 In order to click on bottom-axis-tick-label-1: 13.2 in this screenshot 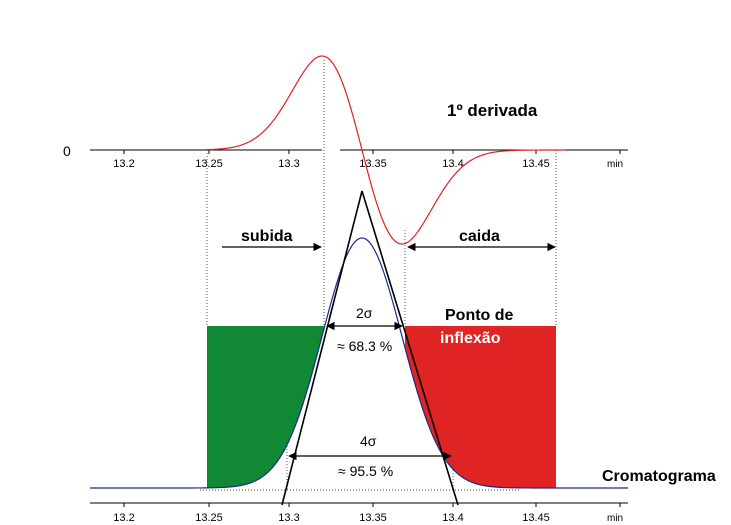, I will do `click(123, 518)`.